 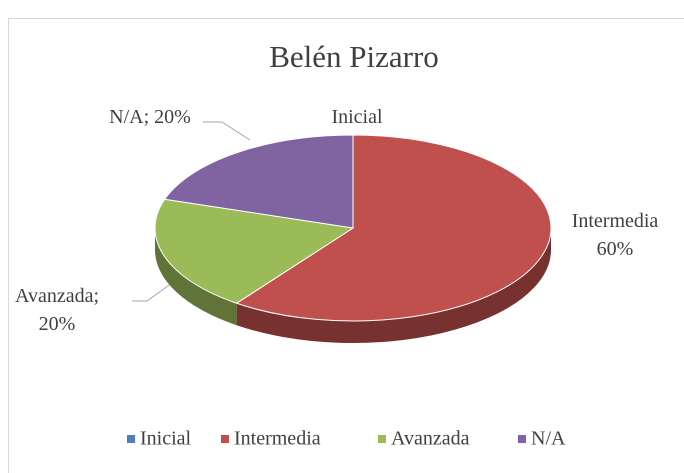 I want to click on chart-title: Belén Pizarro, so click(x=354, y=56).